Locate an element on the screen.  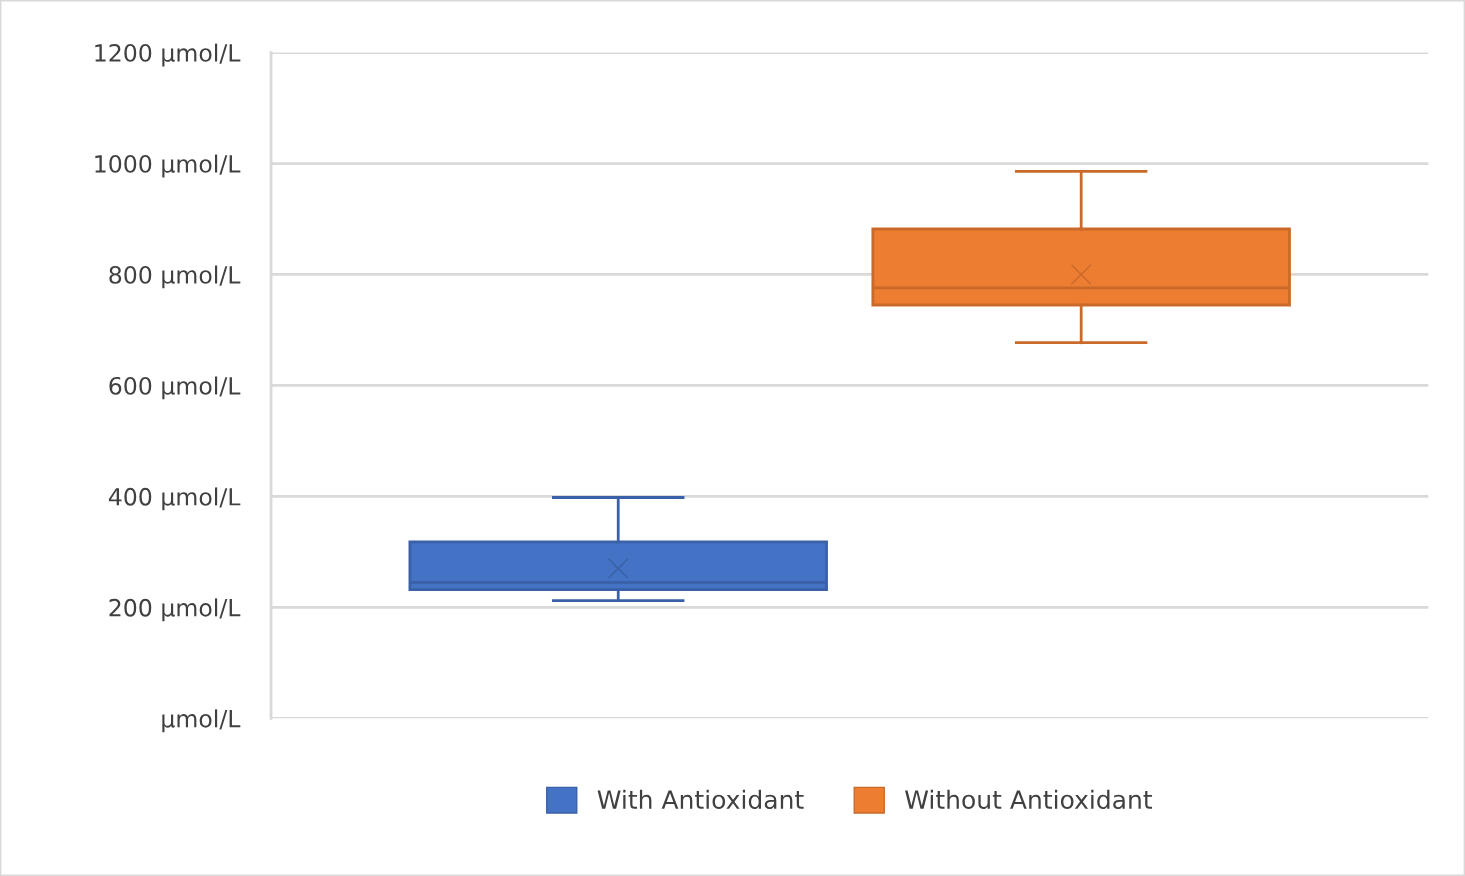
y-tick-label: µmol/L is located at coordinates (201, 721).